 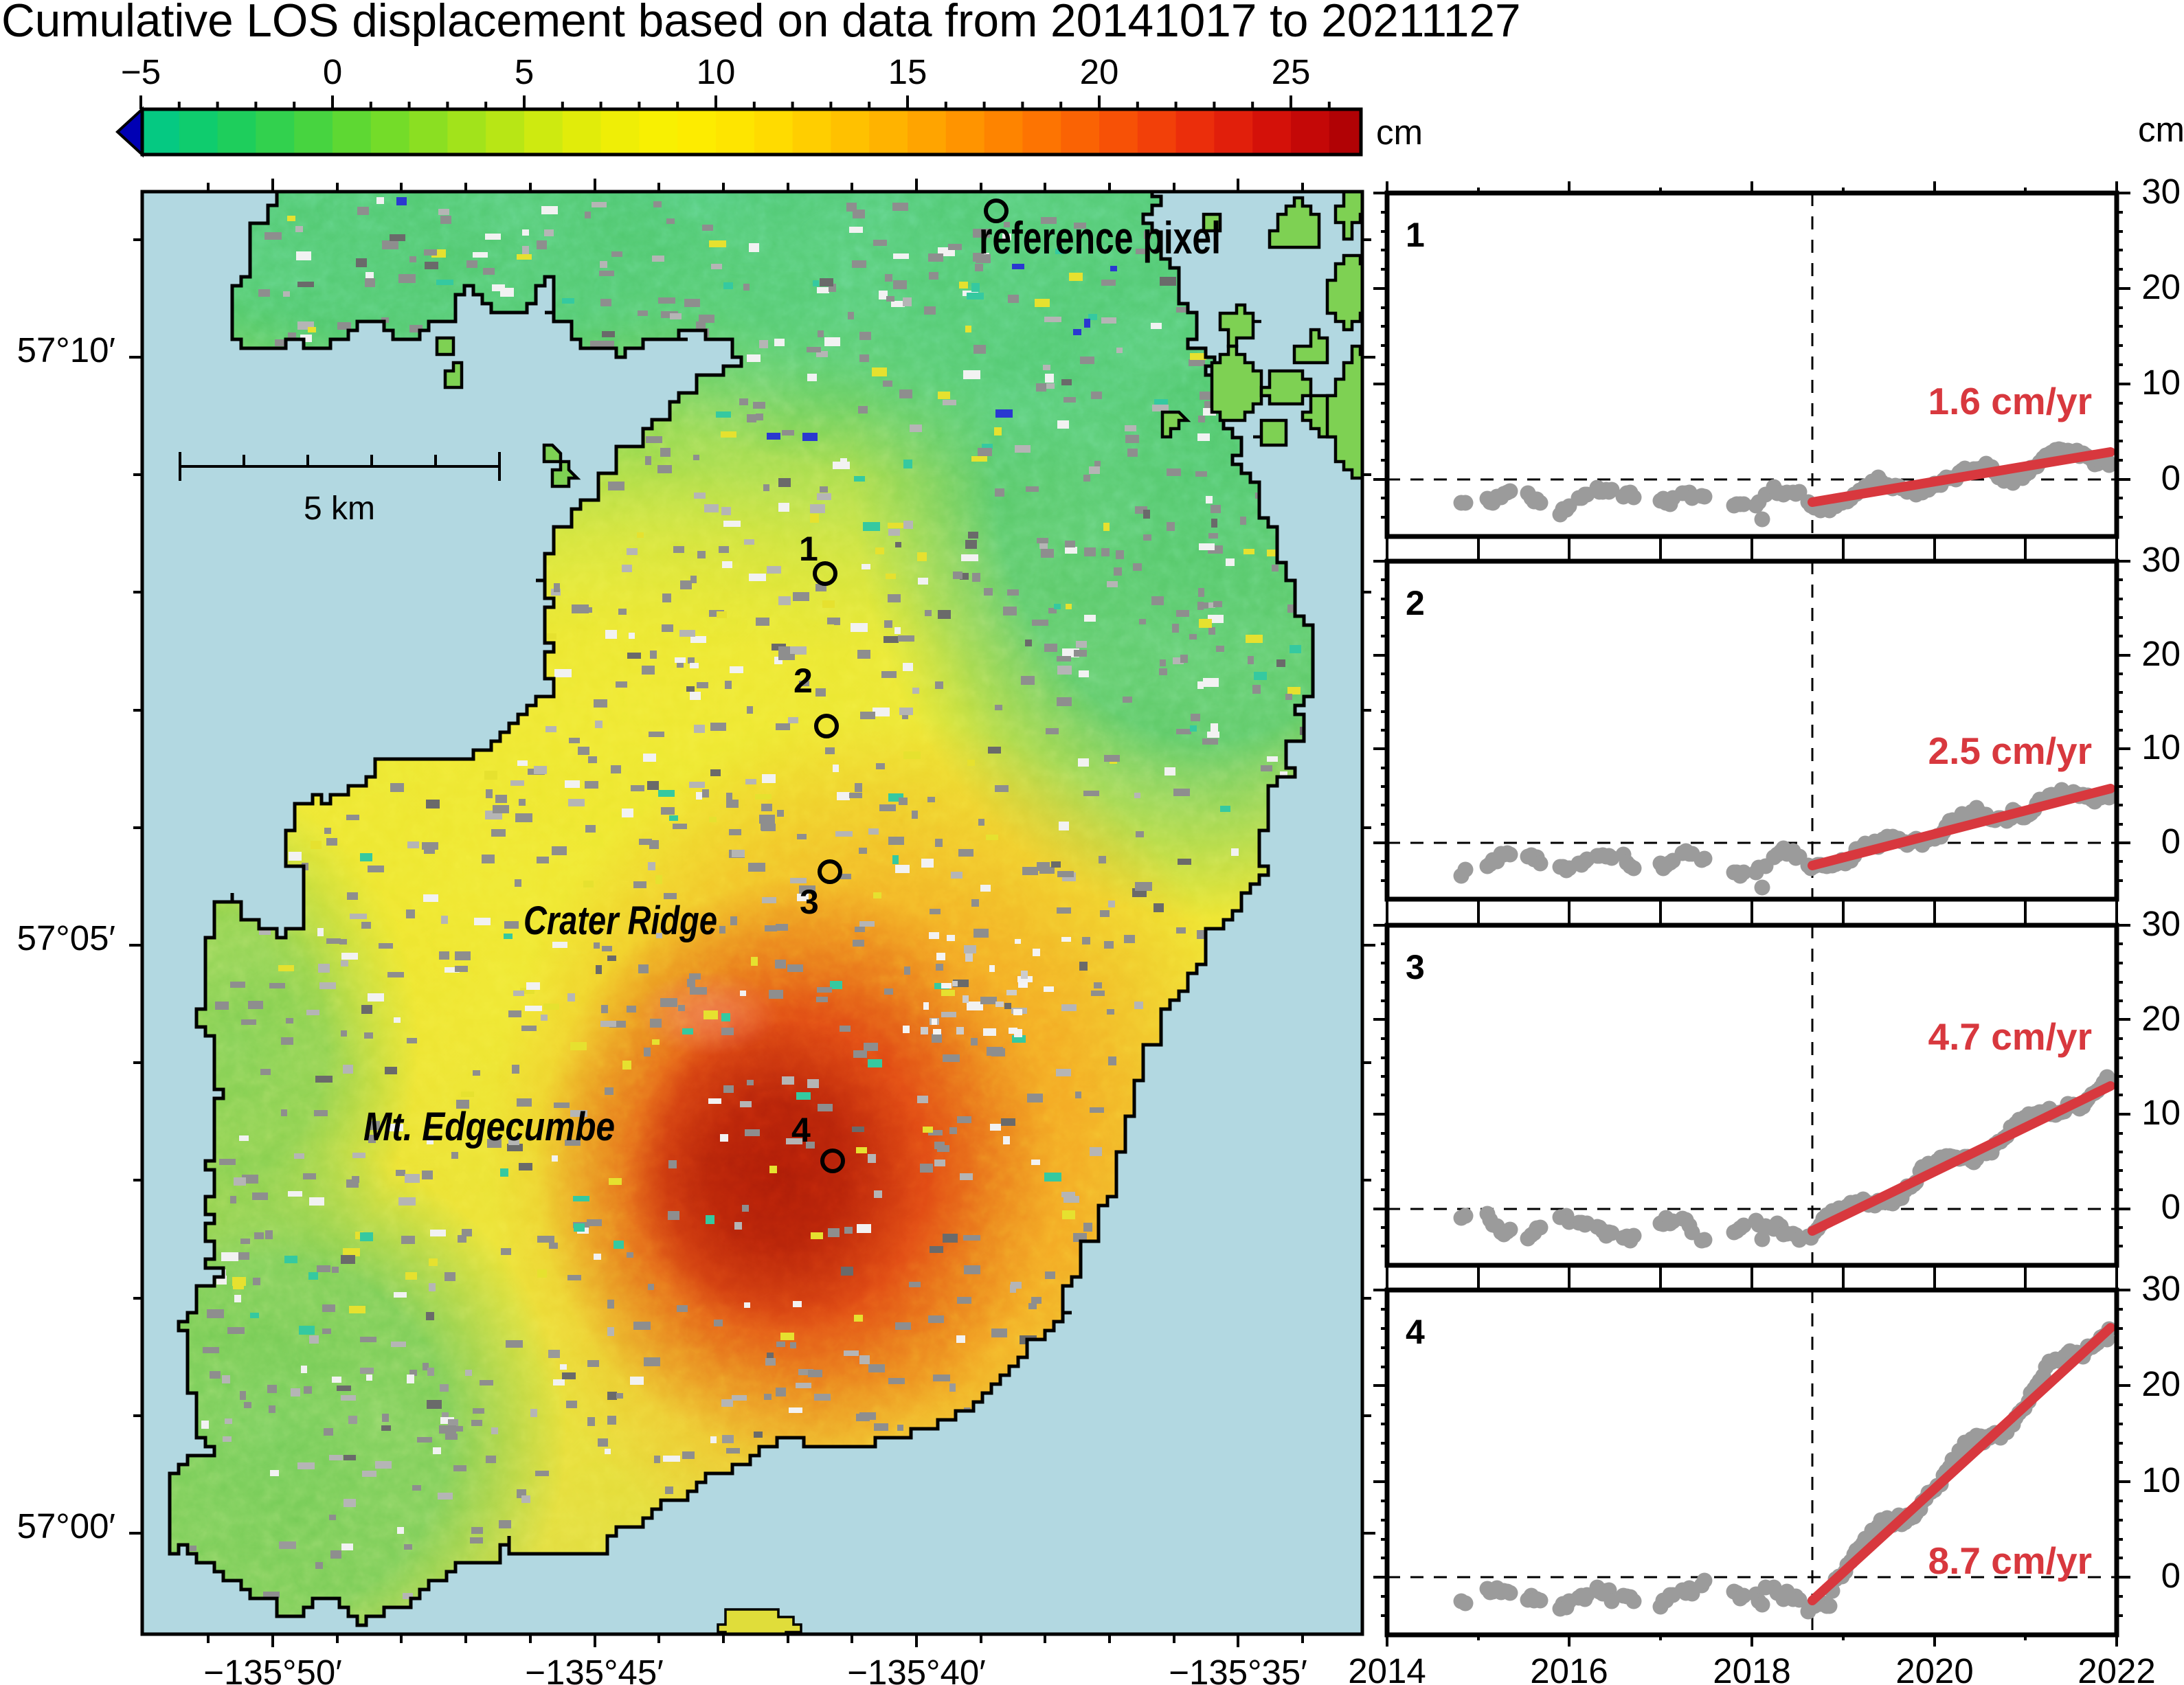 I want to click on svg-text: −5, so click(x=141, y=71).